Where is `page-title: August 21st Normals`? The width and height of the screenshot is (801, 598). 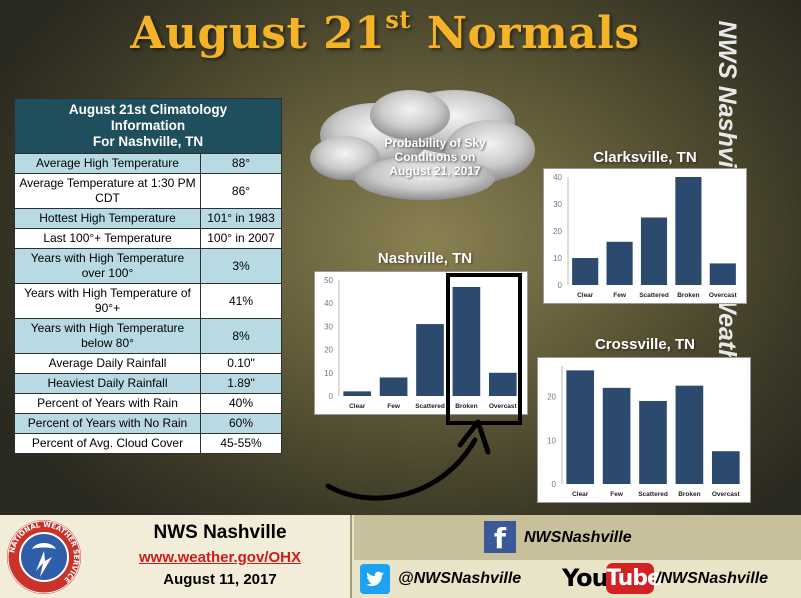
page-title: August 21st Normals is located at coordinates (385, 32).